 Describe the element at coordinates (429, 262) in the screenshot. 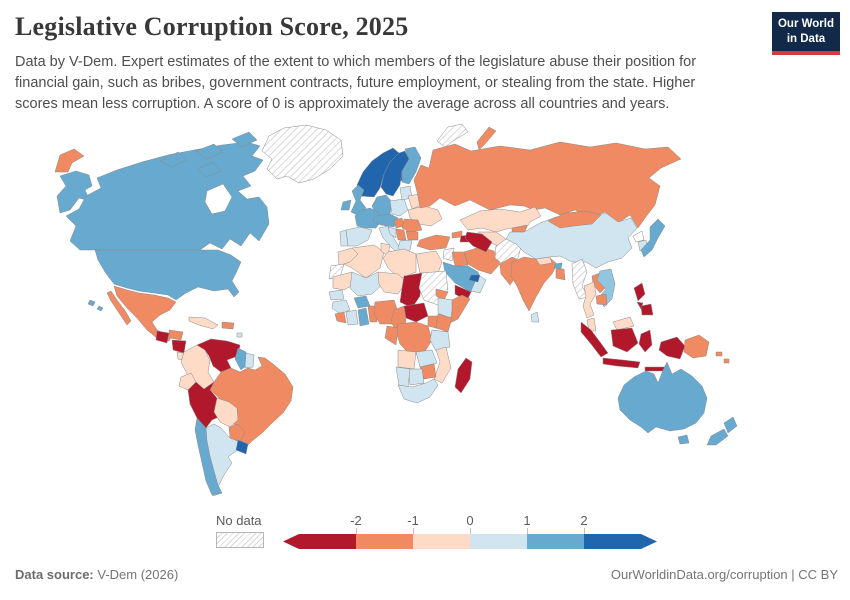

I see `country-egypt` at that location.